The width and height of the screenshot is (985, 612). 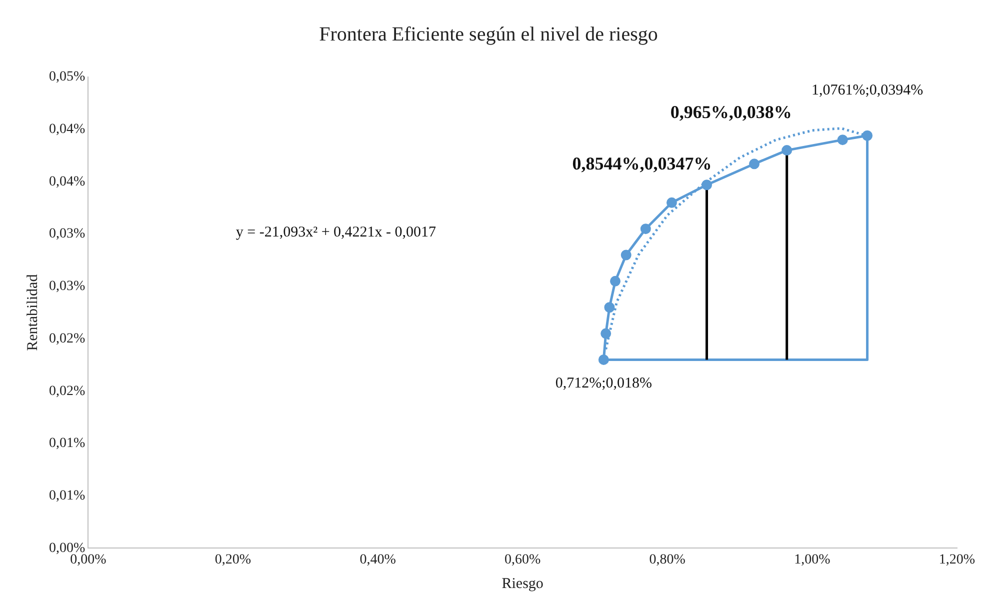 I want to click on x-tick-label: 0,20%, so click(x=233, y=560).